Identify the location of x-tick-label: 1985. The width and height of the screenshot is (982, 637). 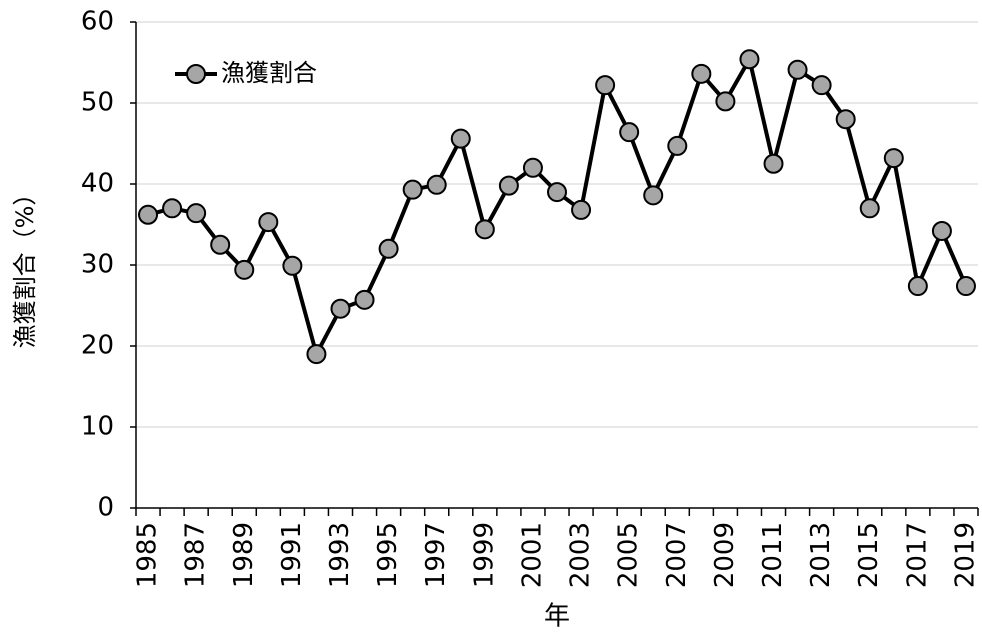
(148, 555).